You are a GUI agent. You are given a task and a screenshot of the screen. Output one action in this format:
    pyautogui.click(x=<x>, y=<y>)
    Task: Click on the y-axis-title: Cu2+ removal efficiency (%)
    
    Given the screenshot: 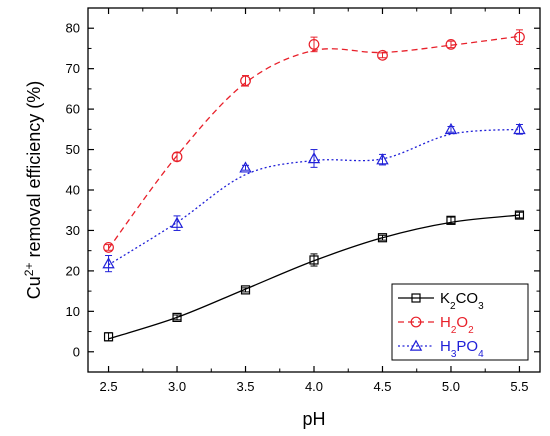 What is the action you would take?
    pyautogui.click(x=33, y=190)
    